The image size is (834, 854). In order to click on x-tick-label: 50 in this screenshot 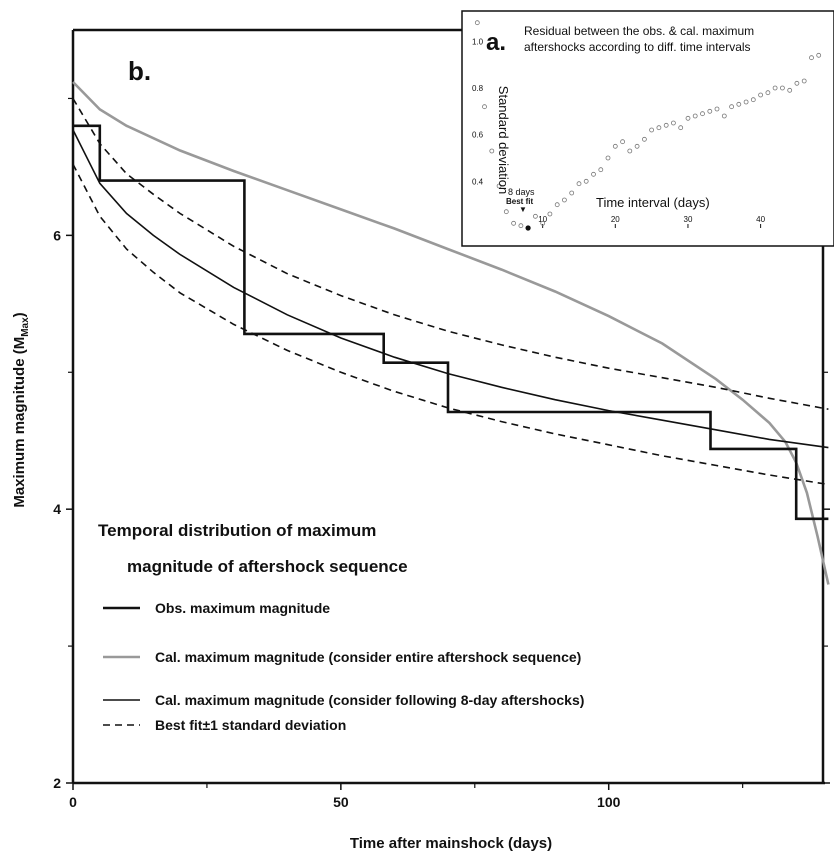, I will do `click(341, 802)`.